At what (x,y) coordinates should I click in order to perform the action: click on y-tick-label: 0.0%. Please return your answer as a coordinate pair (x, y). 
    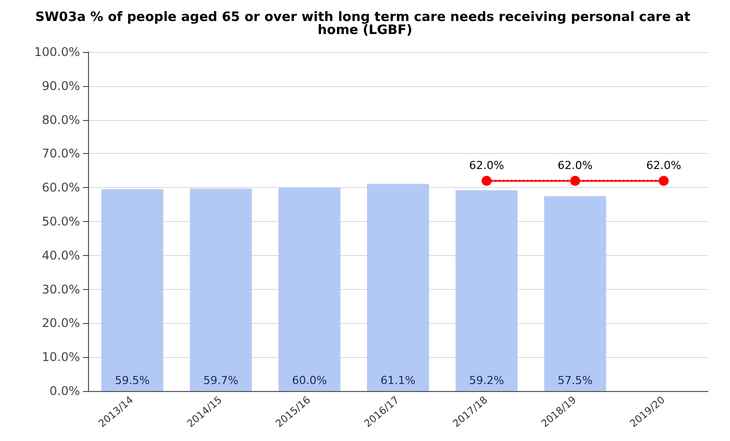
    Looking at the image, I should click on (65, 391).